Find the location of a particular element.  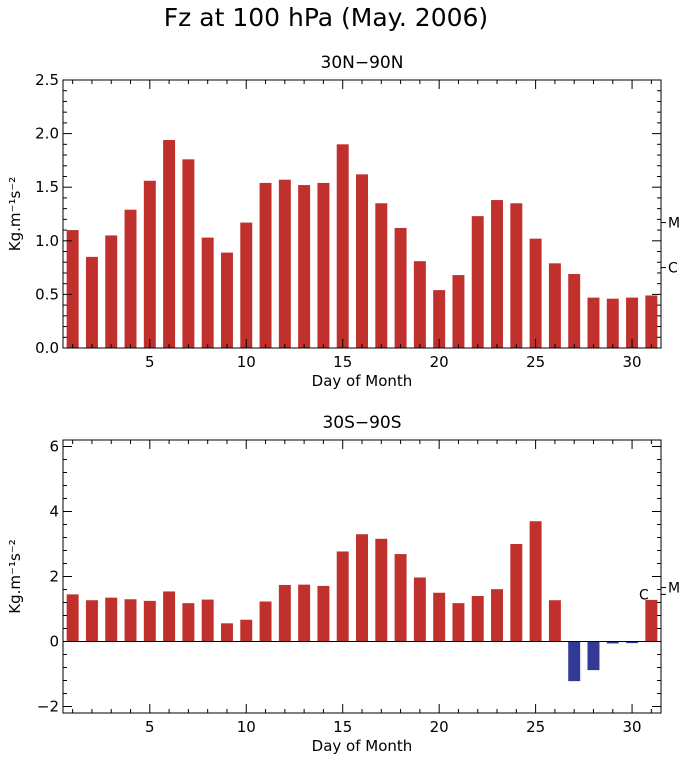

figure-title: Fz at 100 hPa (May. 2006) is located at coordinates (326, 17).